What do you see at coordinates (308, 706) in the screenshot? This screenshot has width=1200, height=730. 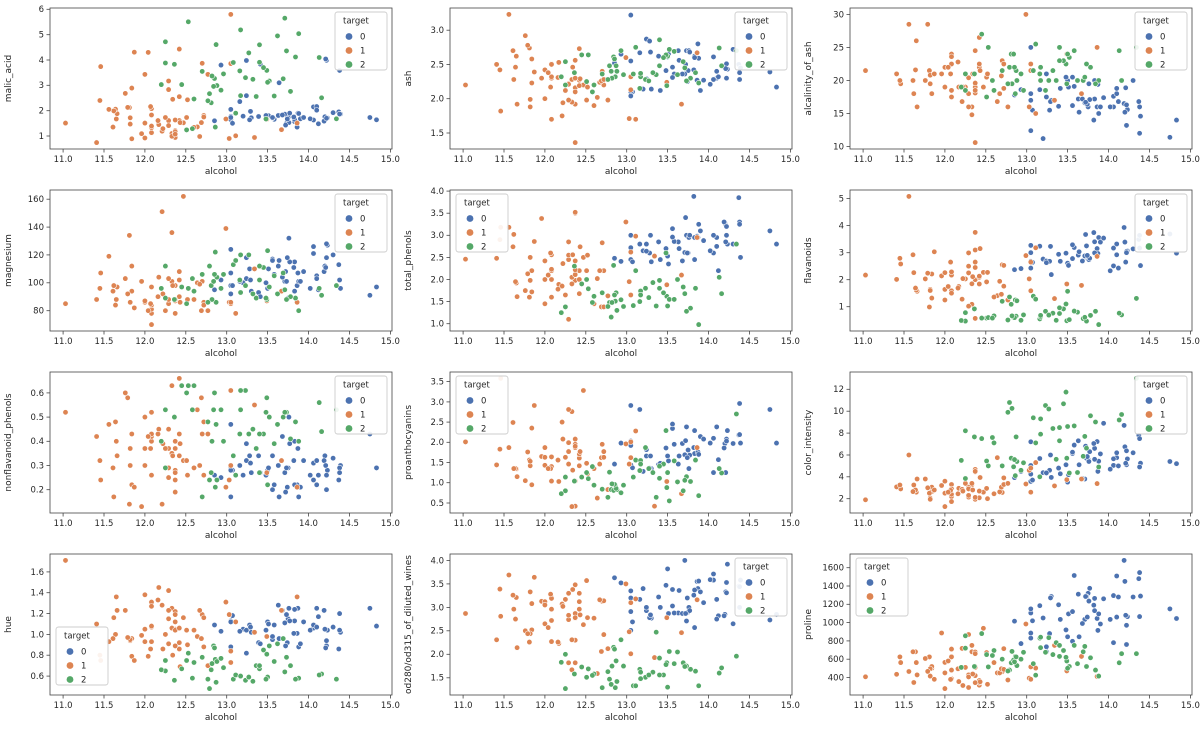 I see `x-tick-label: 14.0` at bounding box center [308, 706].